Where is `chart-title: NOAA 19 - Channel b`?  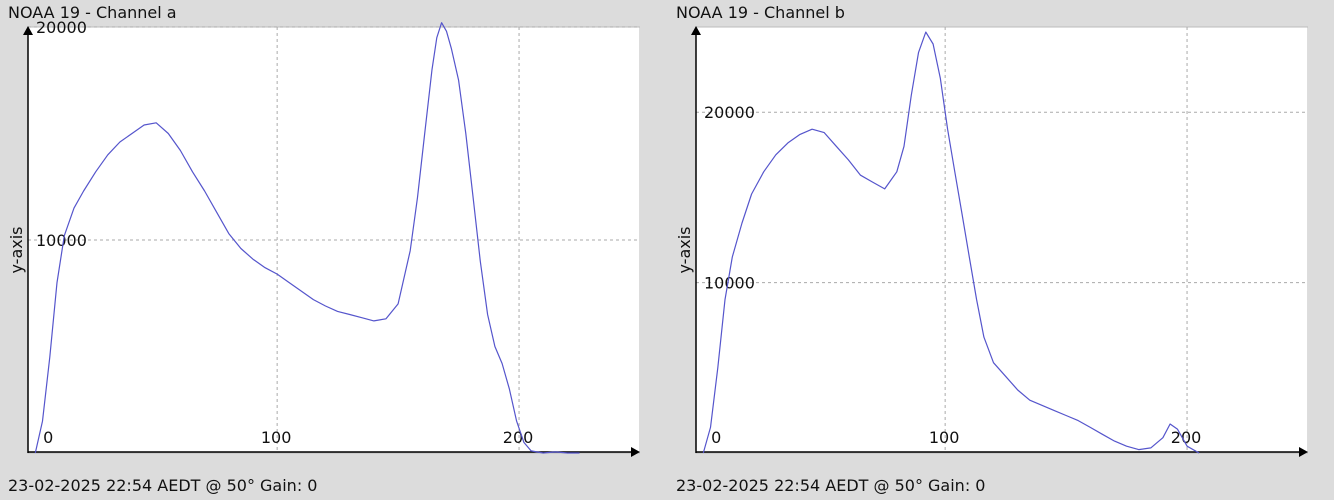
chart-title: NOAA 19 - Channel b is located at coordinates (760, 12).